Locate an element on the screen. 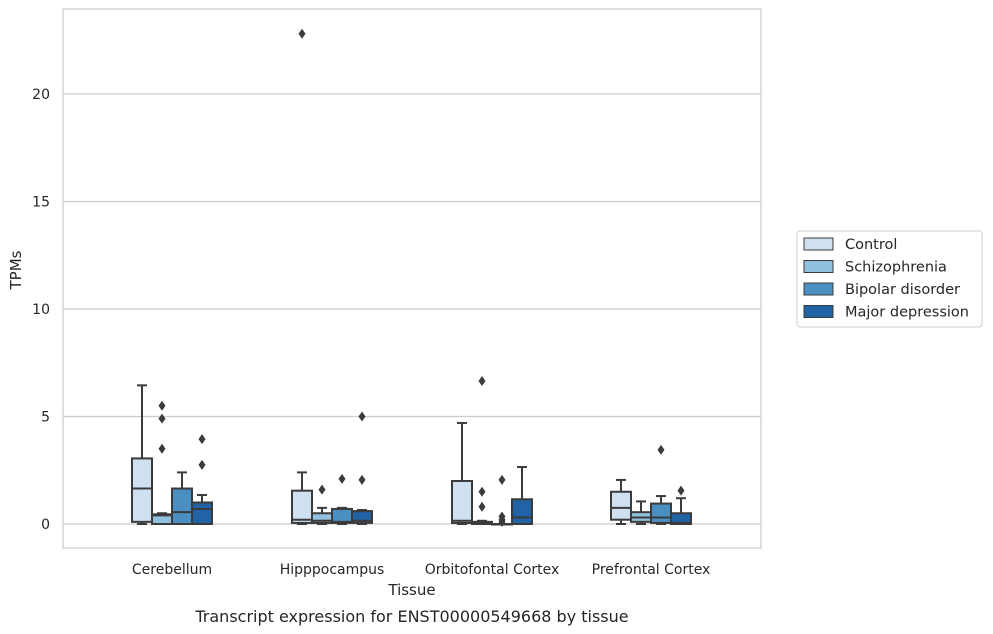  y-tick-label: 20 is located at coordinates (41, 95).